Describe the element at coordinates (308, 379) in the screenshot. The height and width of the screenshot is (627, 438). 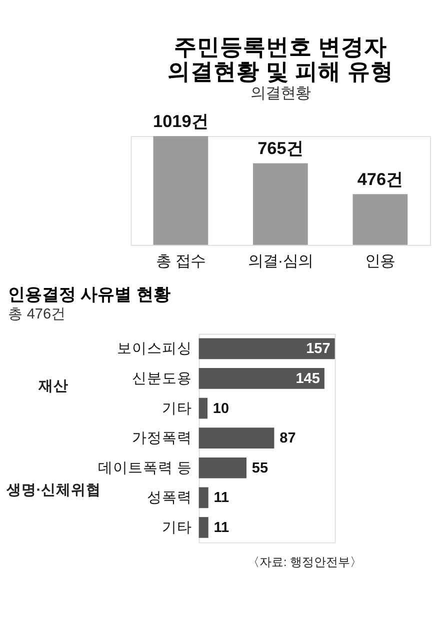
I see `data-label: 145` at that location.